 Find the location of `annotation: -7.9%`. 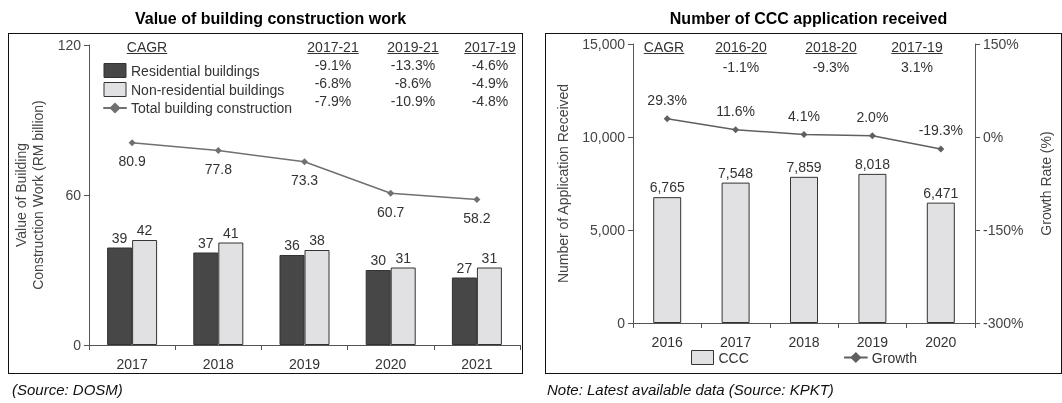

annotation: -7.9% is located at coordinates (333, 101).